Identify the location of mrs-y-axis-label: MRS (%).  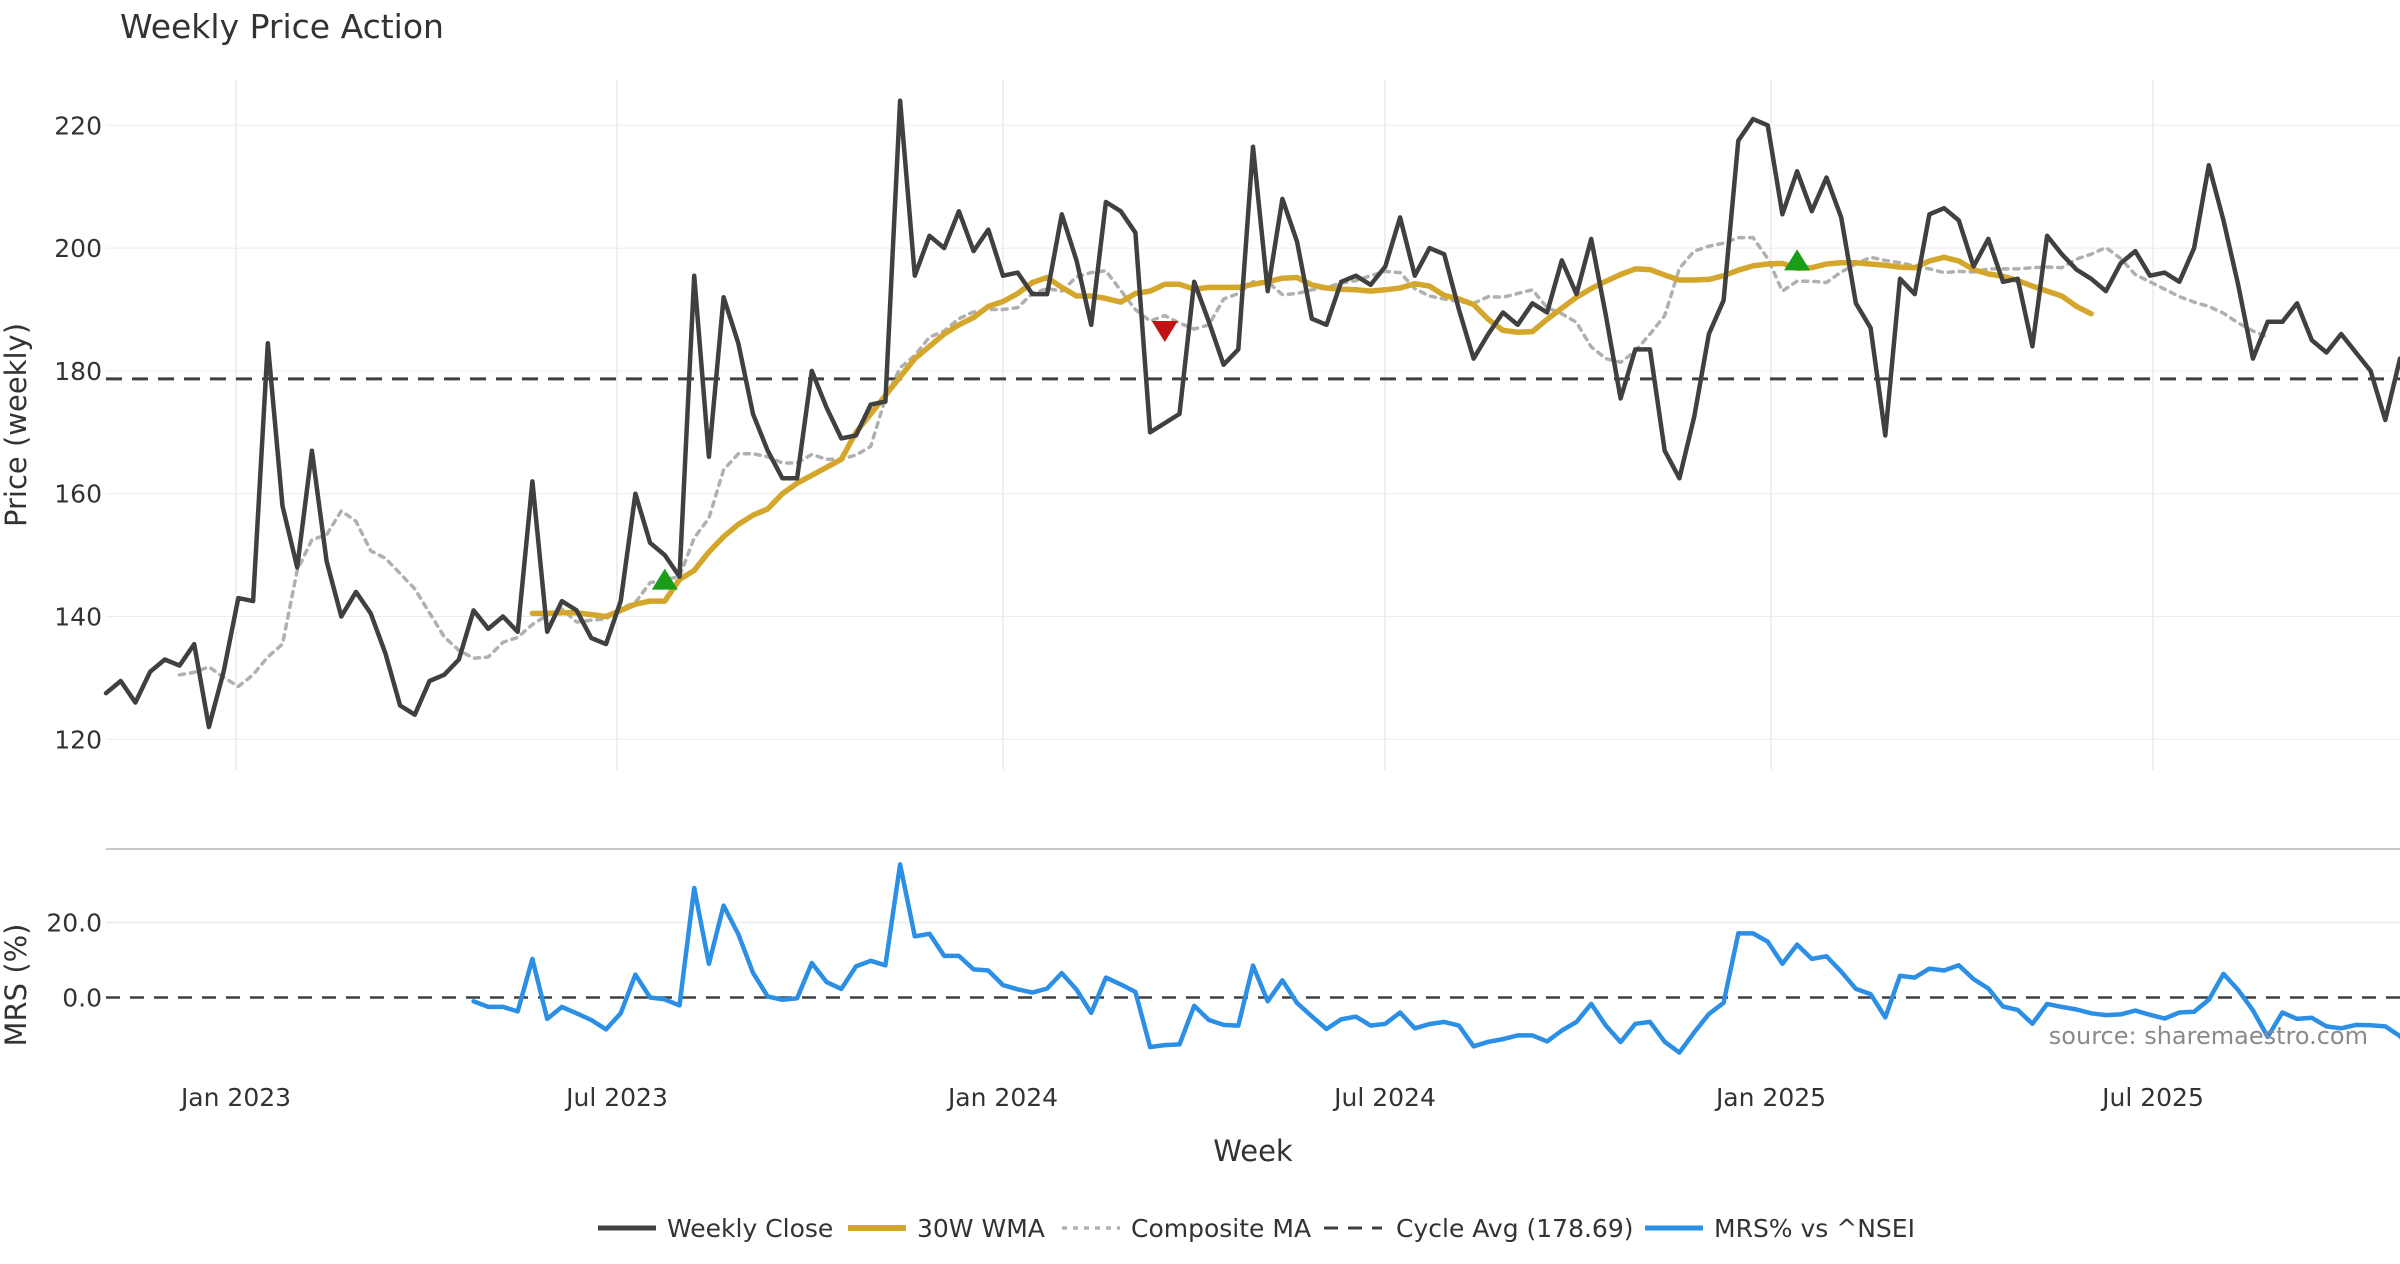
(16, 985).